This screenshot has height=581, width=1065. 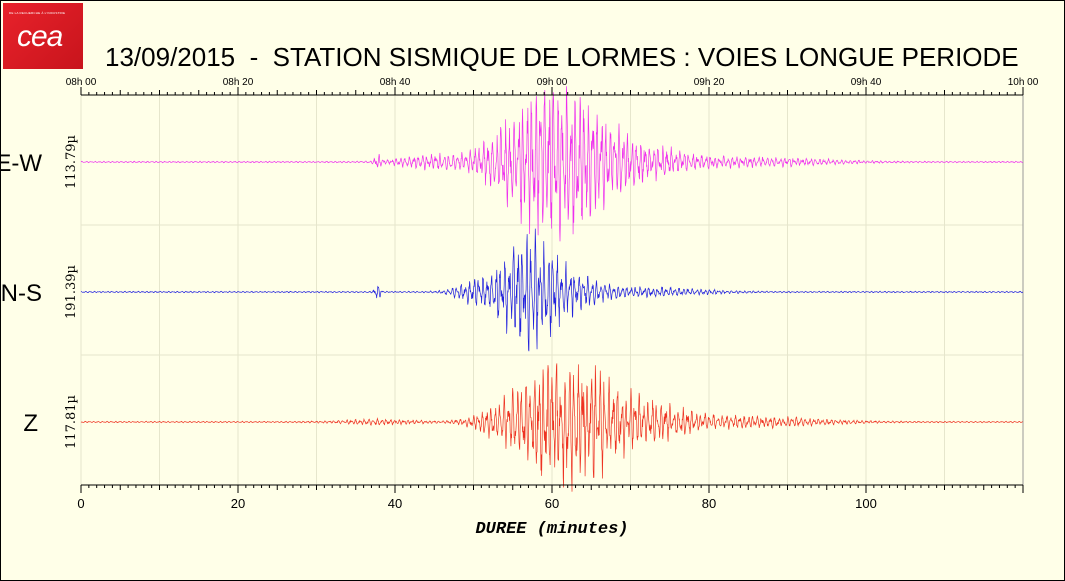 What do you see at coordinates (37, 13) in the screenshot?
I see `logo-tagline: DE LA RECHERCHE À L'INDUSTRIE` at bounding box center [37, 13].